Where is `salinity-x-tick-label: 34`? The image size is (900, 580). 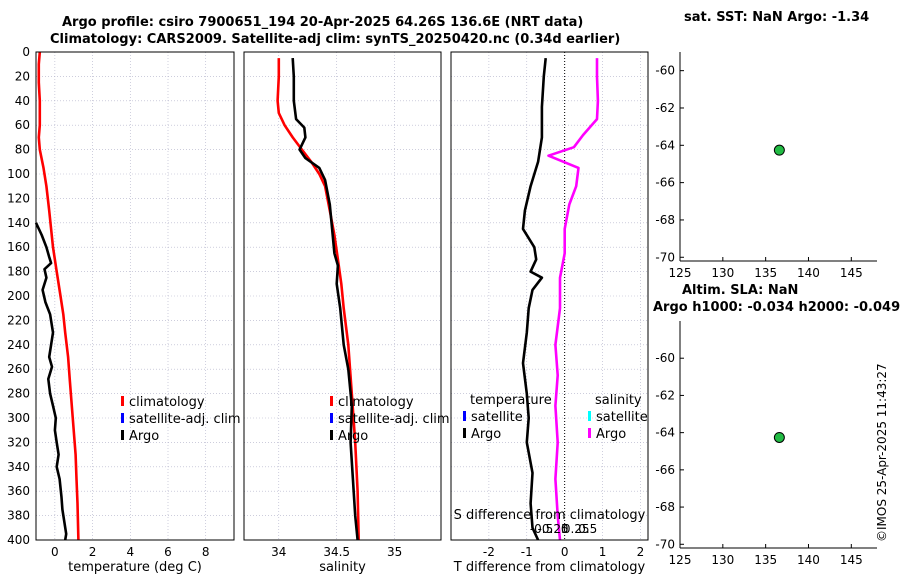 salinity-x-tick-label: 34 is located at coordinates (278, 552).